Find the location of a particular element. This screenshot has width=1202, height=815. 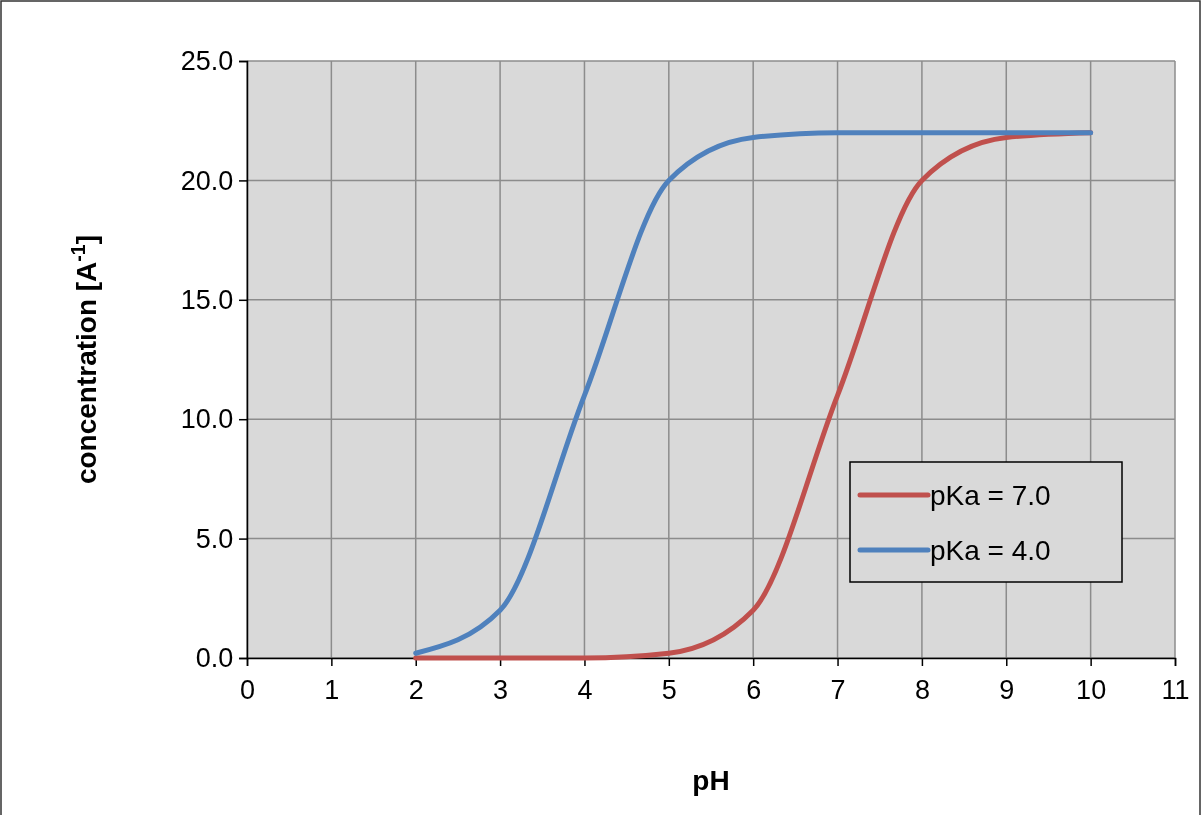

x-tick-label: 0 is located at coordinates (247, 689).